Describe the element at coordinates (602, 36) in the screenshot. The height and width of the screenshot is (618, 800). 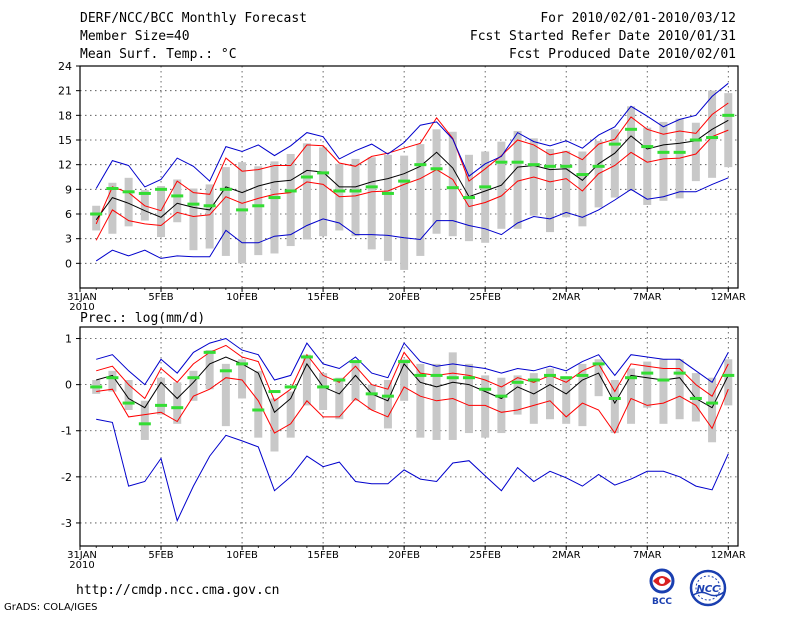
I see `header-start-date: Fcst Started Refer Date 2010/01/31` at that location.